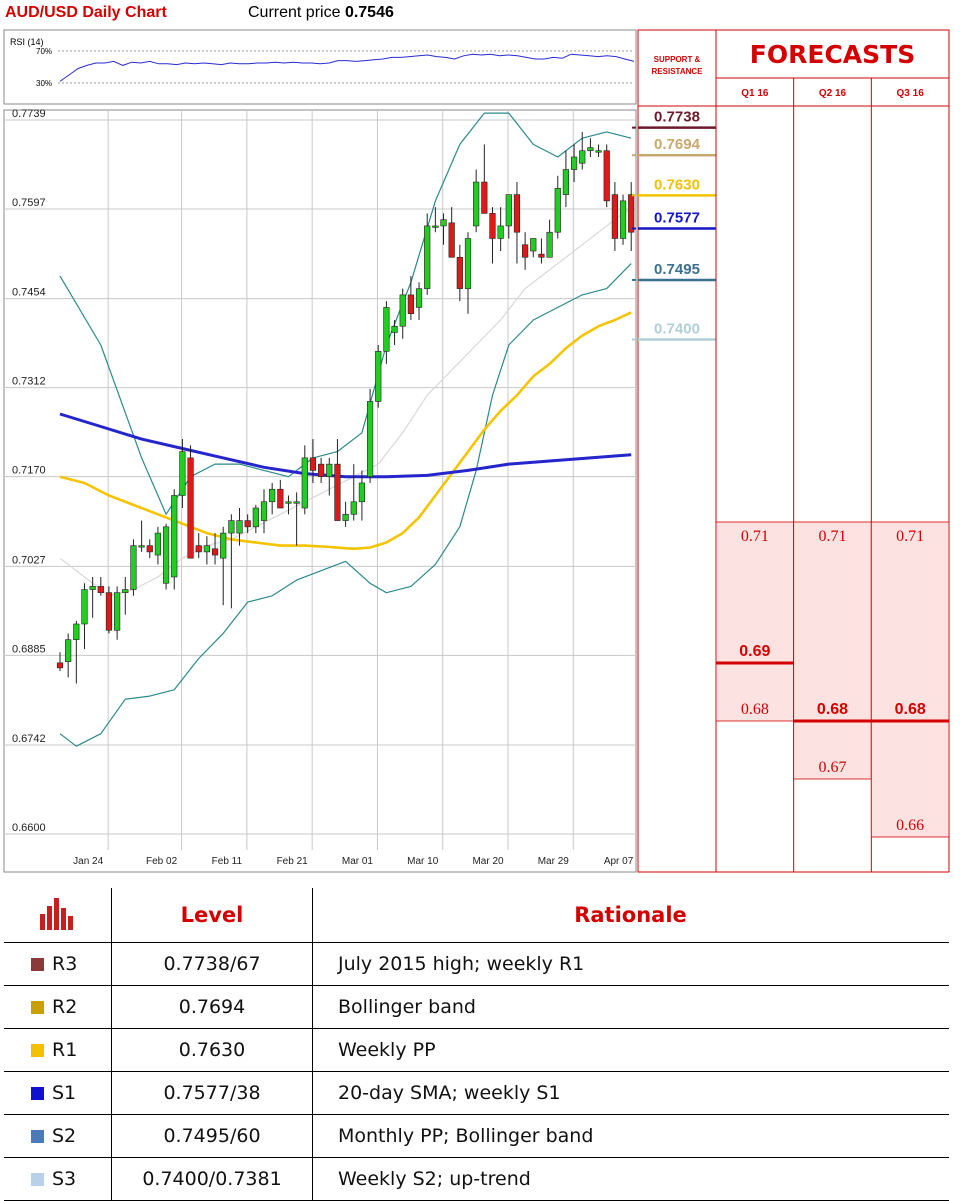  I want to click on level-code-cell: S3, so click(58, 1179).